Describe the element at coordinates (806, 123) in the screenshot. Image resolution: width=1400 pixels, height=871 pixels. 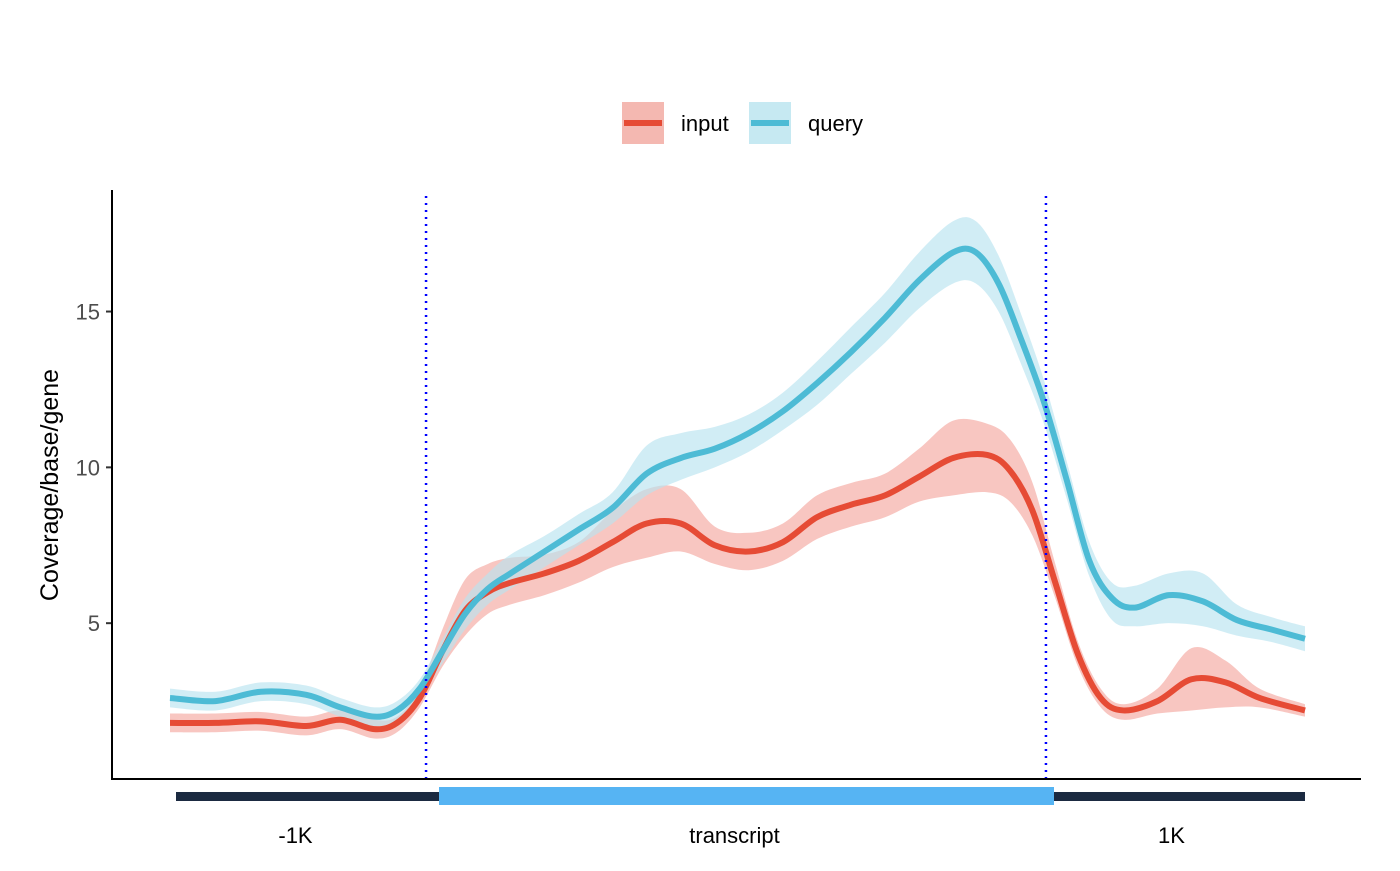
I see `legend-item-query: query` at that location.